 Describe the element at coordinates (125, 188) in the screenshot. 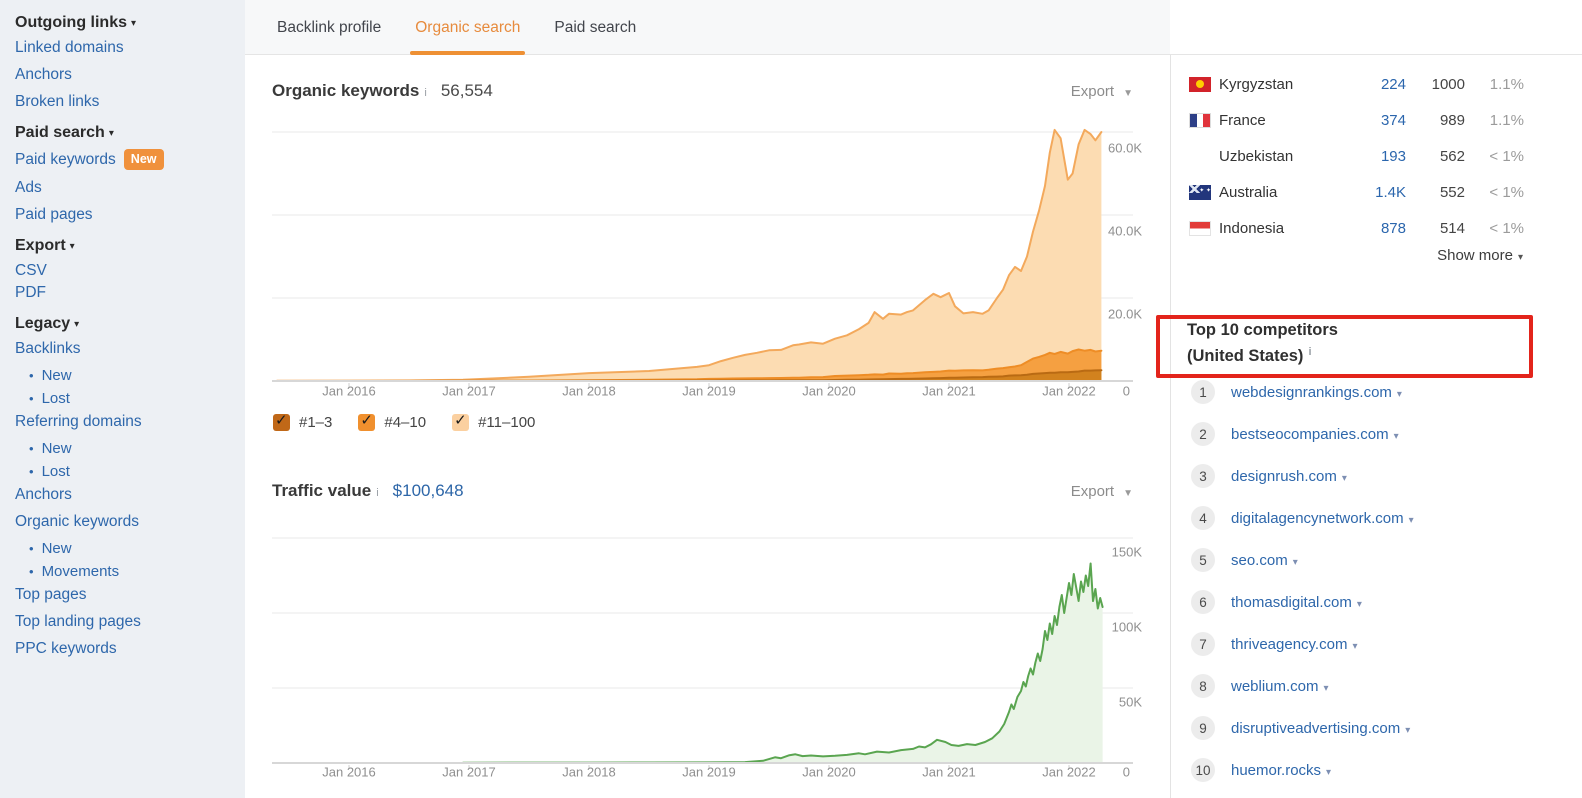

I see `sidebar-item: Ads` at that location.